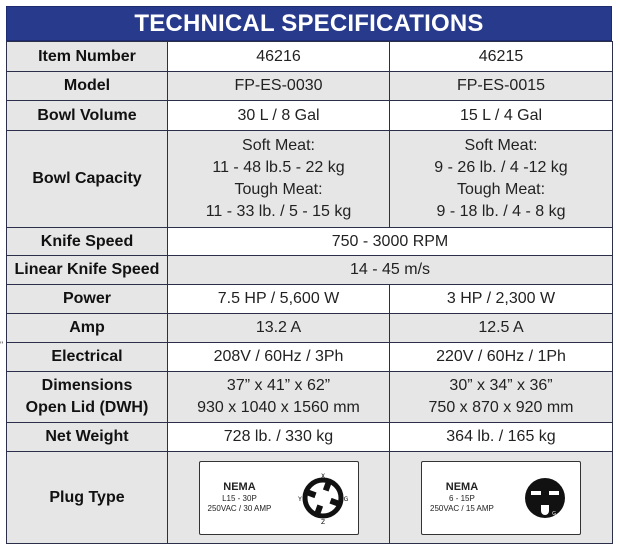  I want to click on tough-meat-a: 11 - 33 lb. / 5 - 15 kg, so click(278, 211).